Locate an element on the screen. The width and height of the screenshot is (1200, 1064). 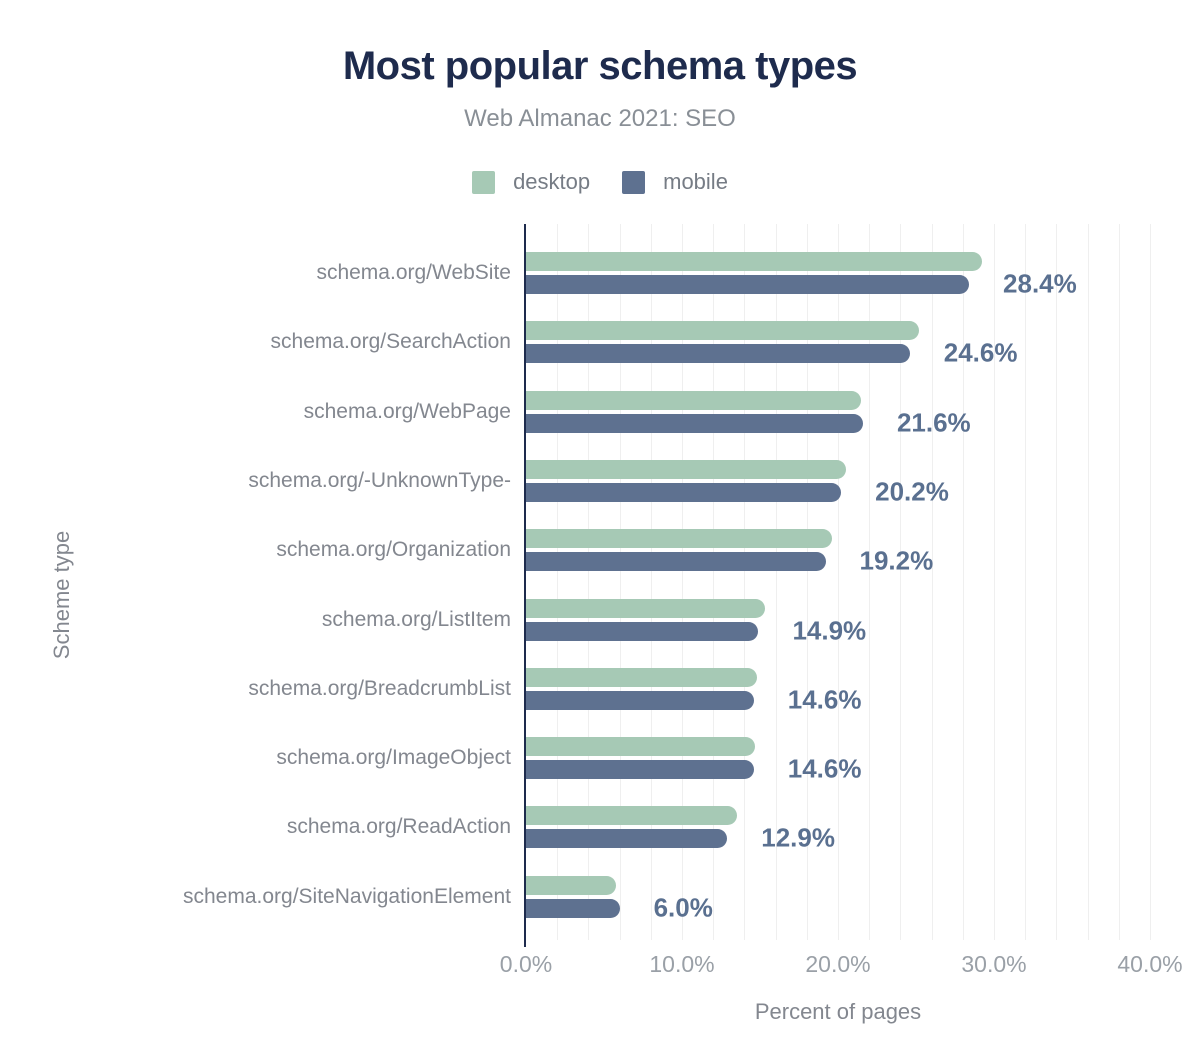
value-label: 14.9% is located at coordinates (829, 630).